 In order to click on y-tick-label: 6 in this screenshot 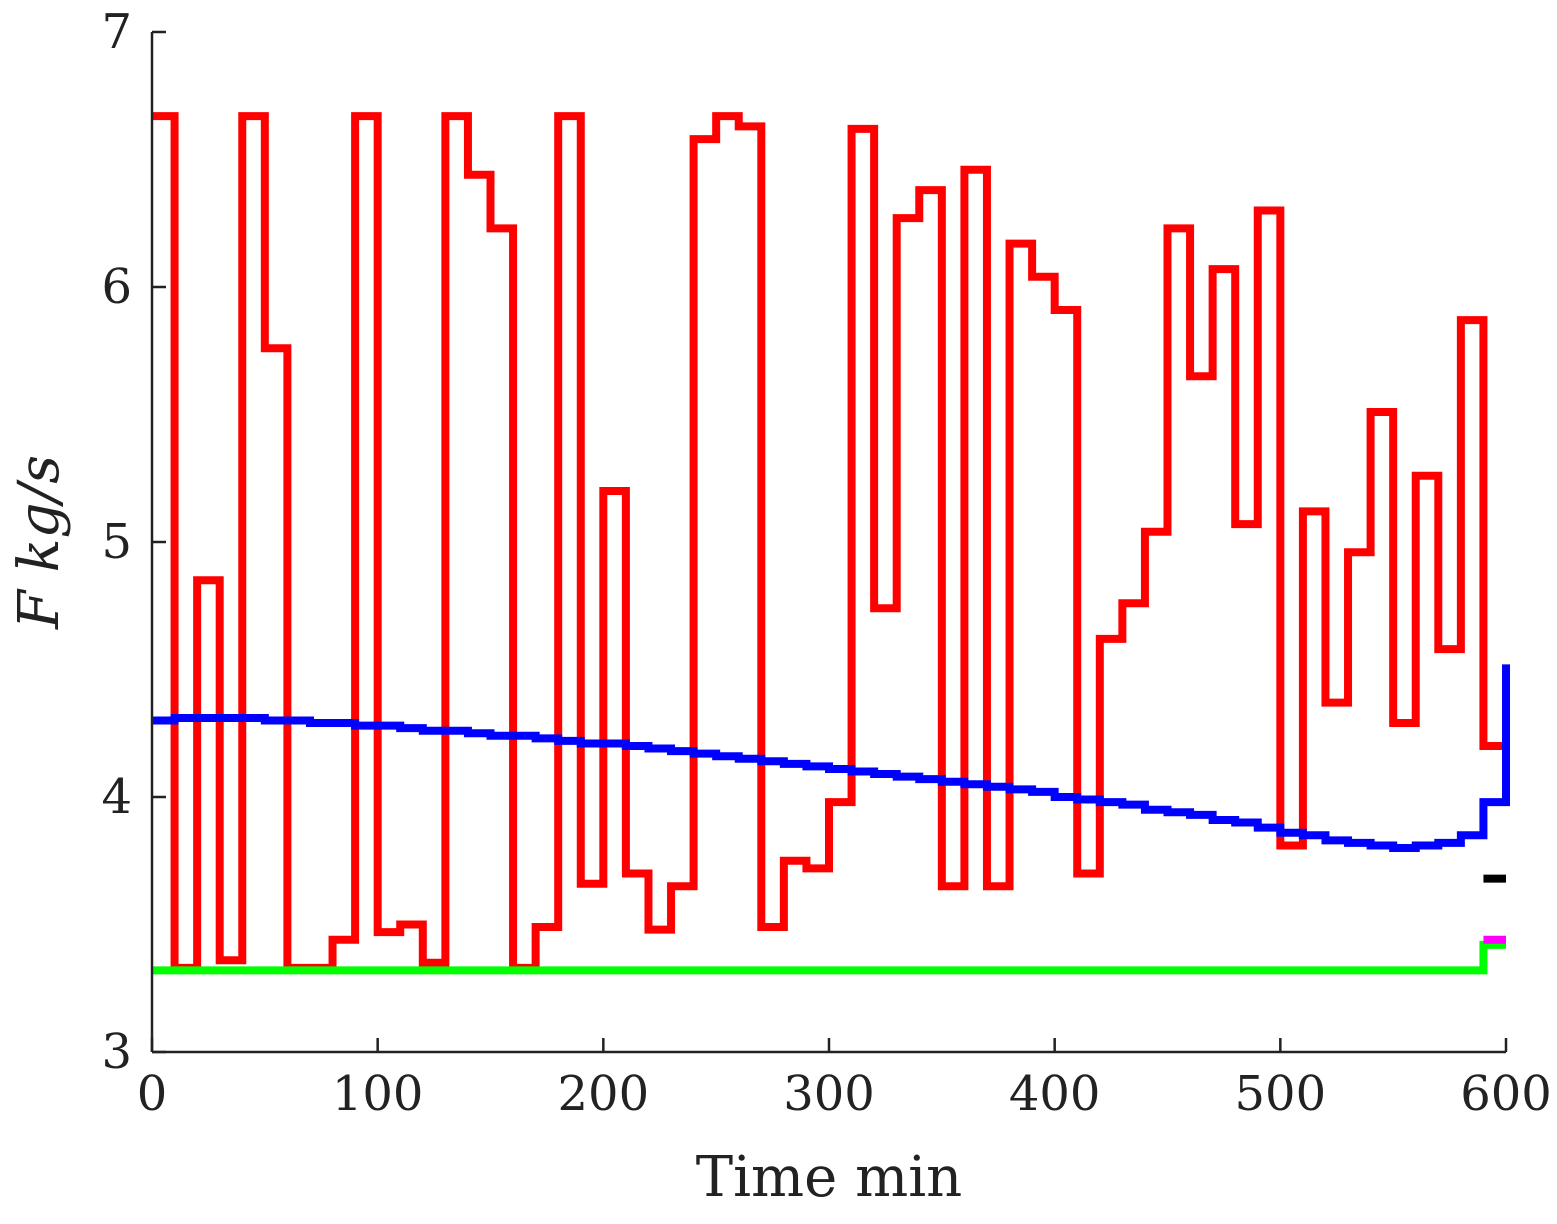, I will do `click(116, 287)`.